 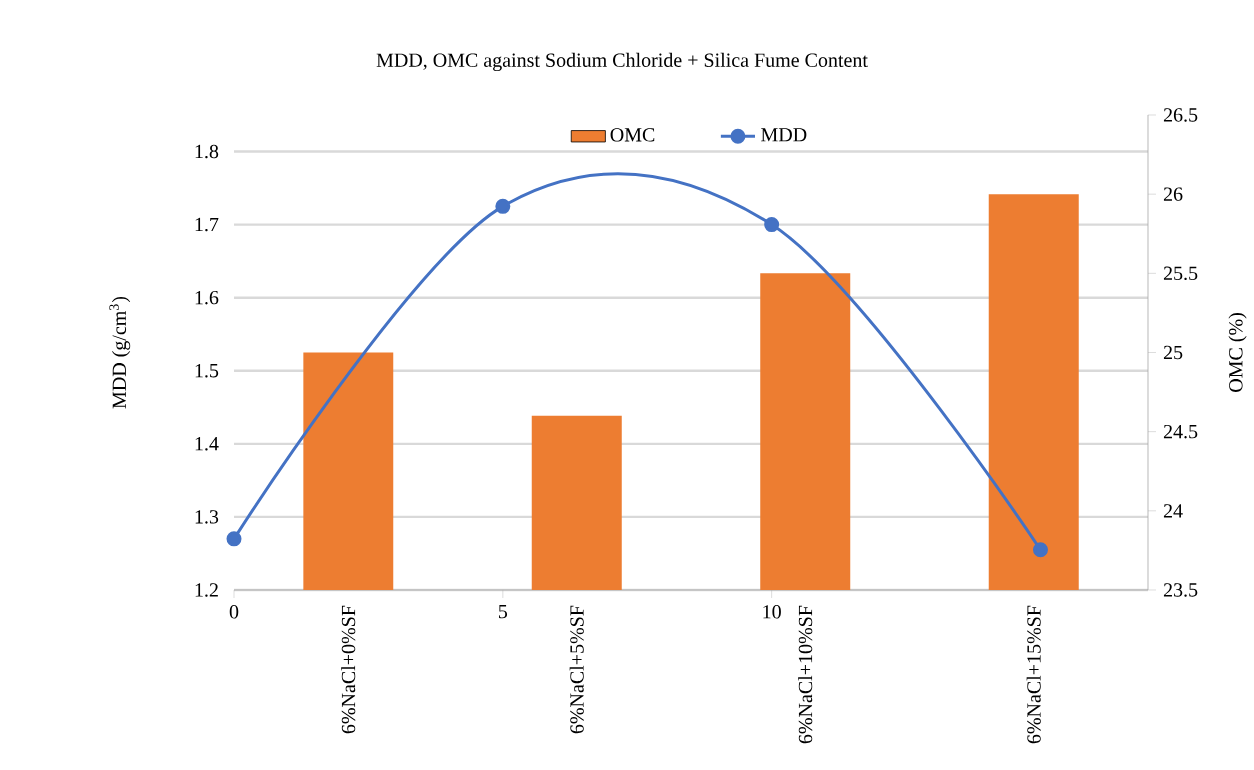 What do you see at coordinates (1173, 352) in the screenshot?
I see `y2-tick-label: 25` at bounding box center [1173, 352].